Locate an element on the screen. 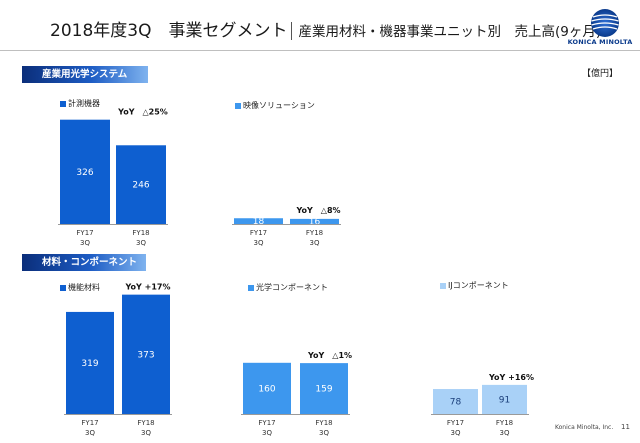  bar-chart-5: 78 FY17 3Q 91 FY18 3Q YoY +16% is located at coordinates (482, 405).